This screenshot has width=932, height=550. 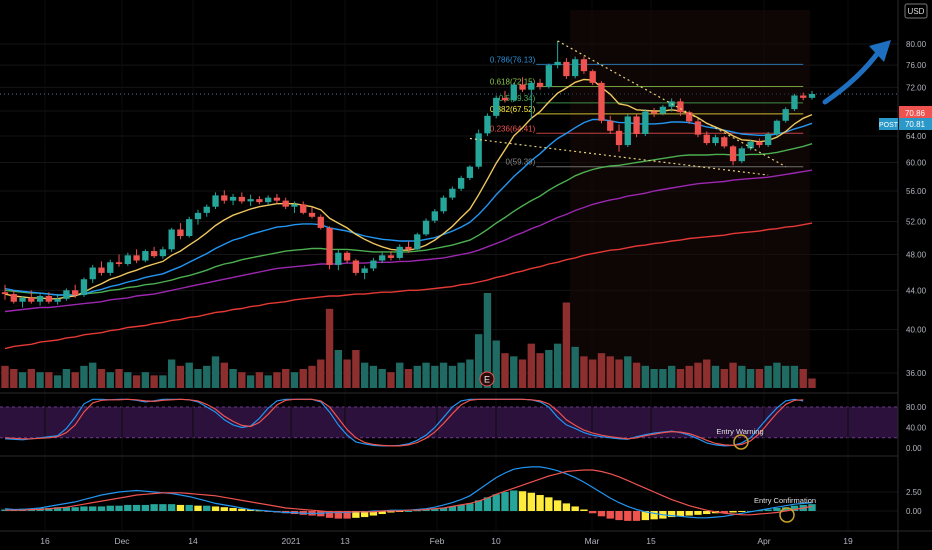 I want to click on time-label: 16, so click(x=45, y=541).